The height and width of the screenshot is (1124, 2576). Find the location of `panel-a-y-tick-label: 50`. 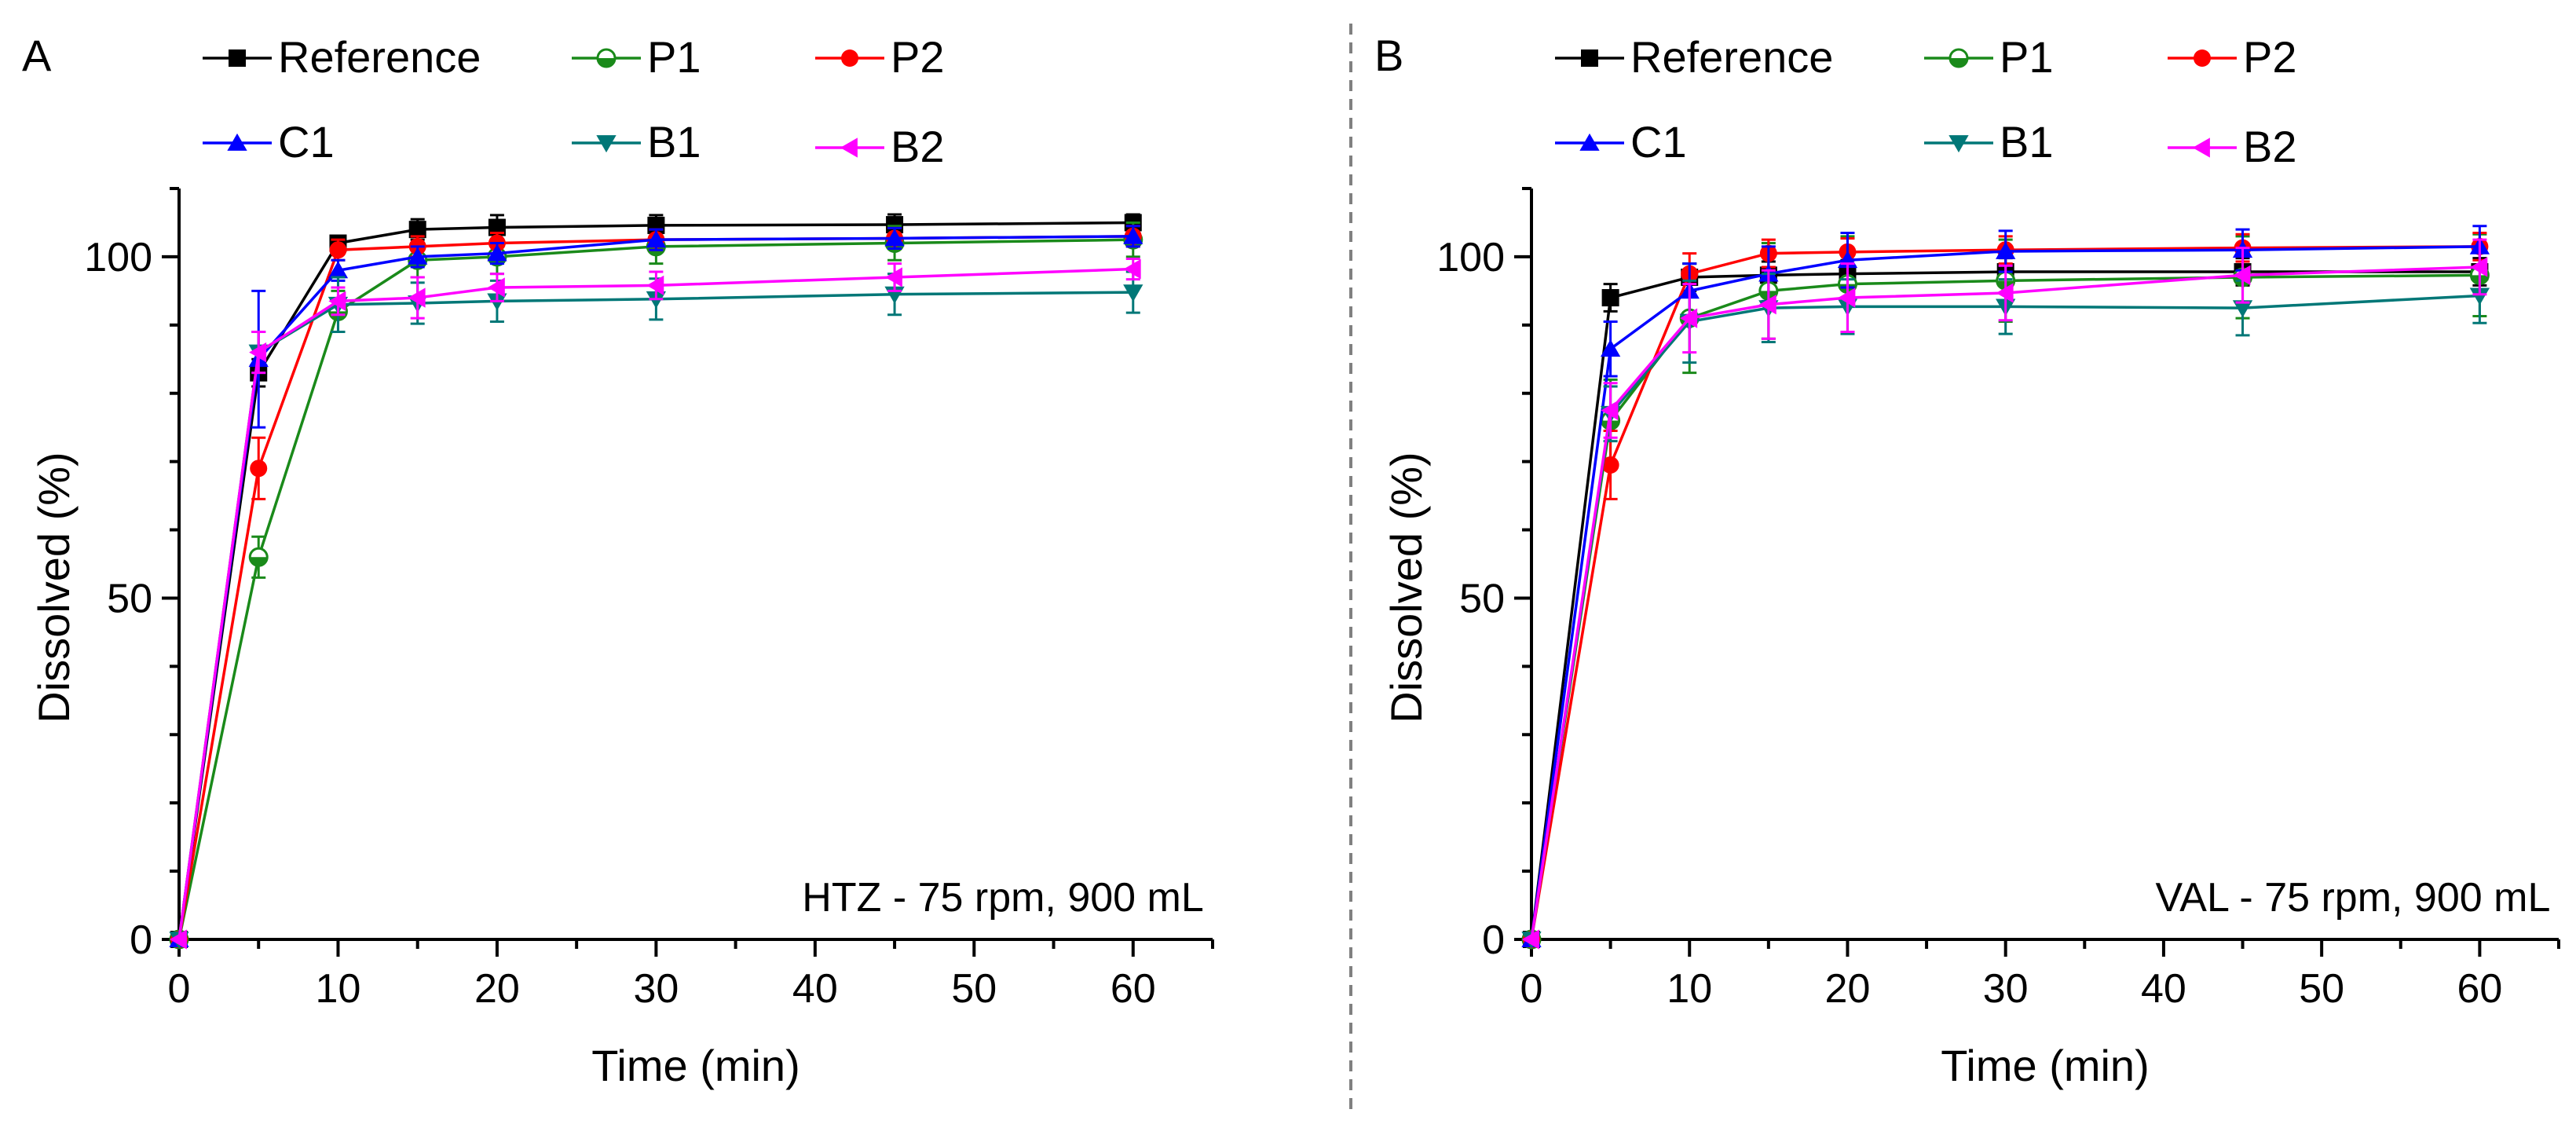

panel-a-y-tick-label: 50 is located at coordinates (129, 598).